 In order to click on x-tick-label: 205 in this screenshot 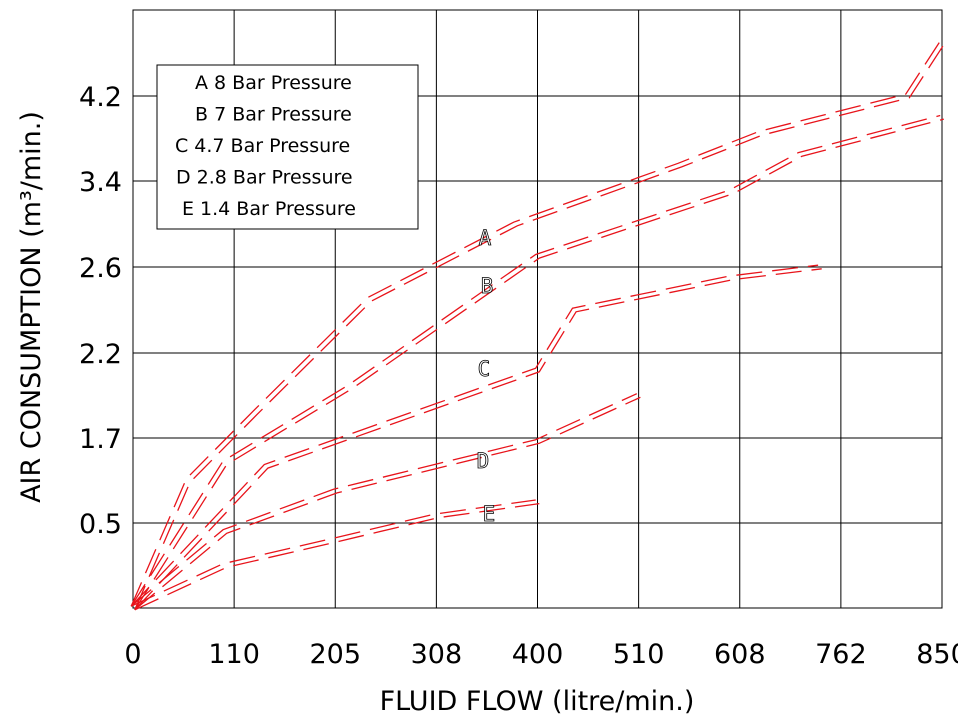, I will do `click(335, 654)`.